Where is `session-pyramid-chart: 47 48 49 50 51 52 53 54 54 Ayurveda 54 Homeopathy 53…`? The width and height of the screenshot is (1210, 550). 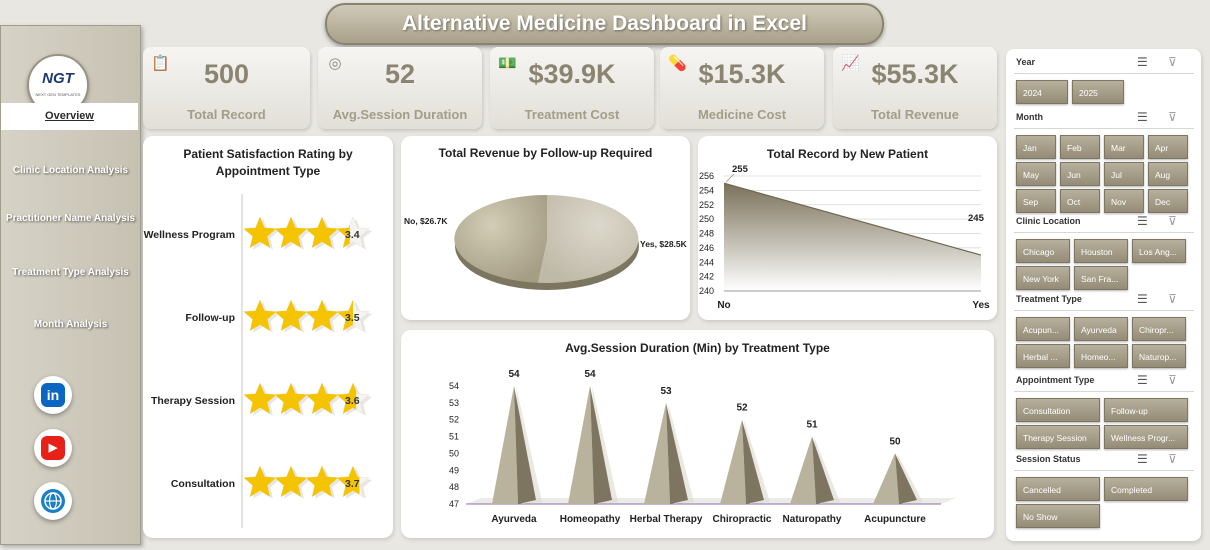
session-pyramid-chart: 47 48 49 50 51 52 53 54 54 Ayurveda 54 Homeopathy 53… is located at coordinates (702, 447).